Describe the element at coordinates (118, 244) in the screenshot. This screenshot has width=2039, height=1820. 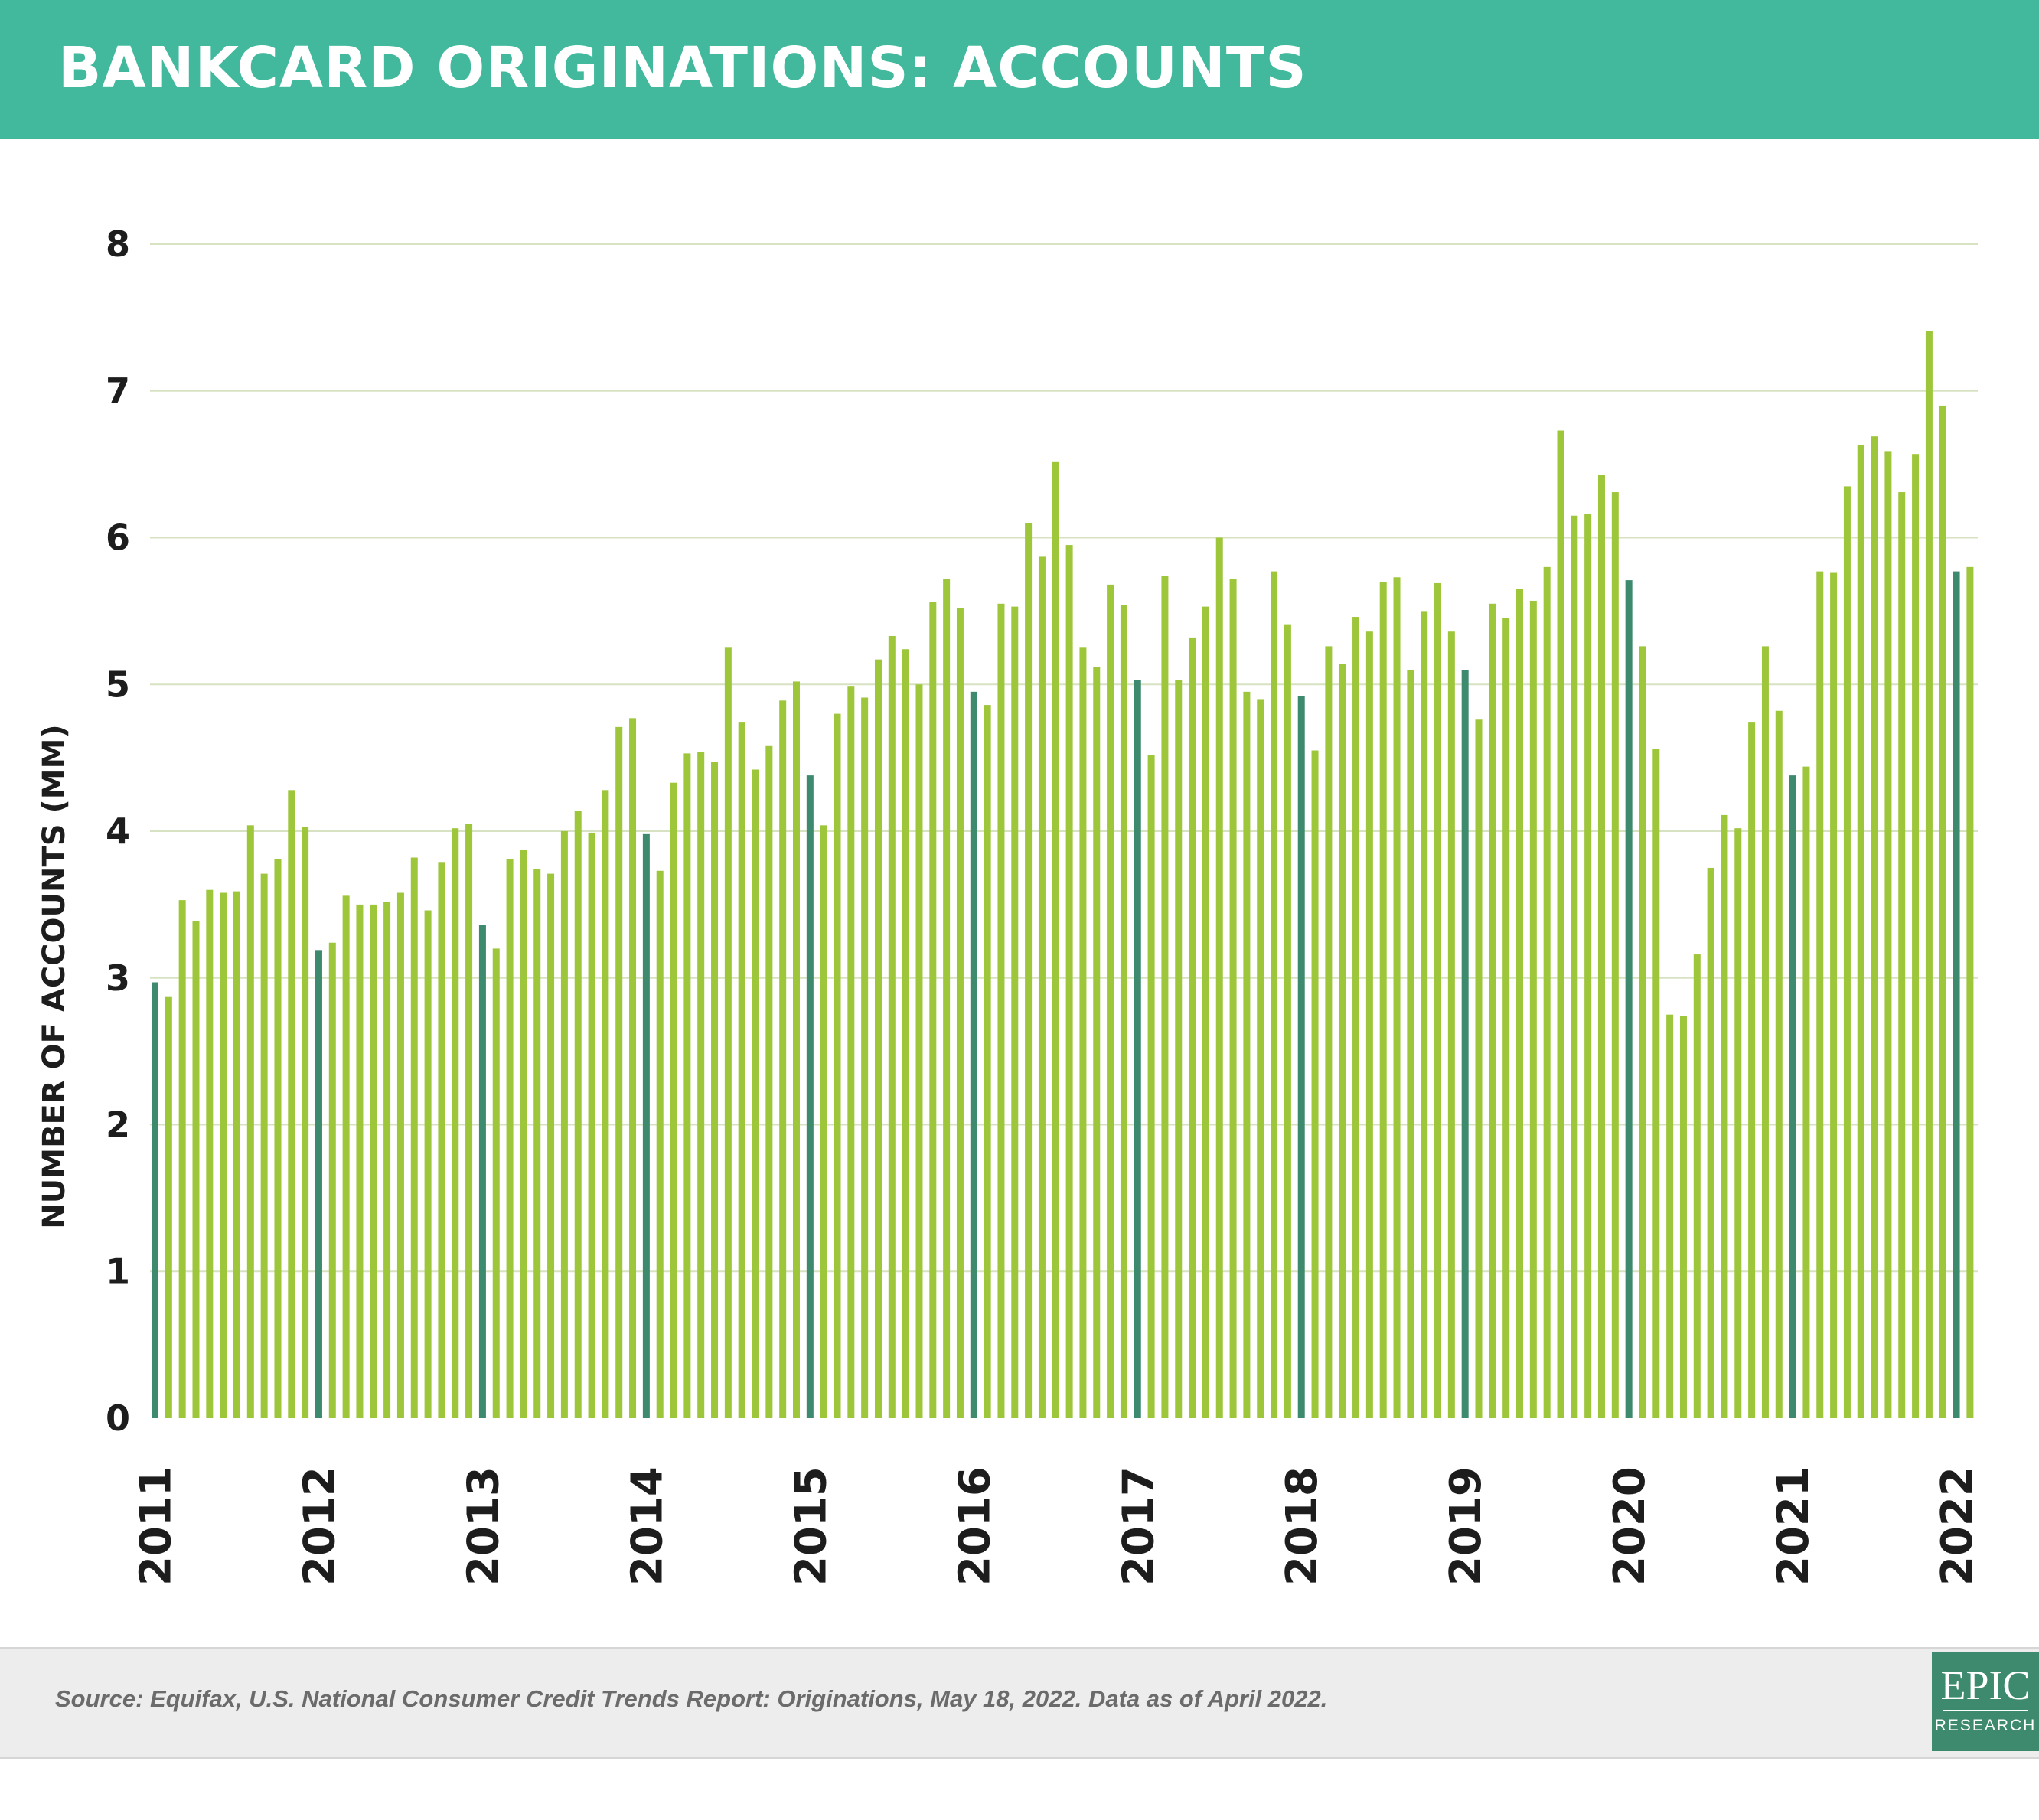
I see `y-tick-label: 8` at that location.